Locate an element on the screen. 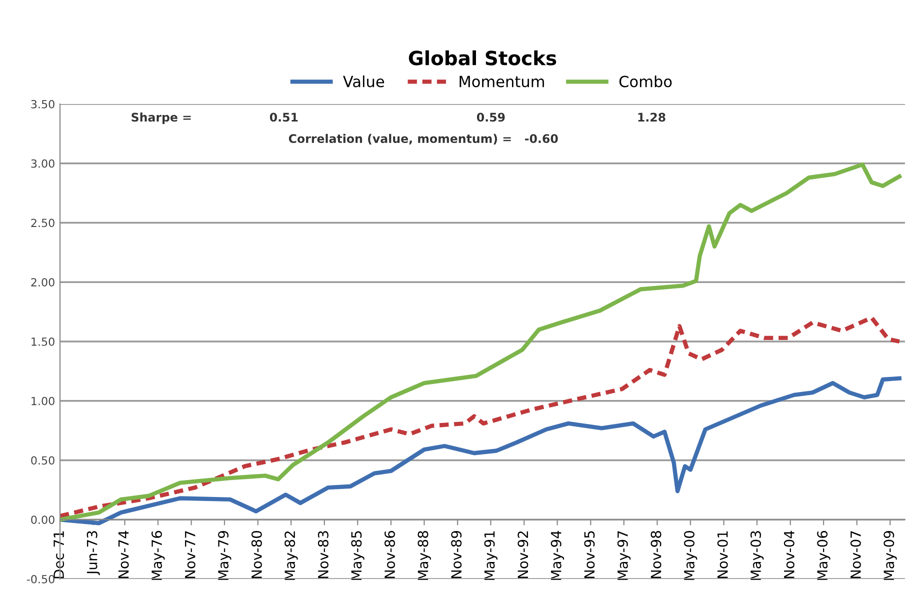  x-tick-label: Nov-07 is located at coordinates (855, 554).